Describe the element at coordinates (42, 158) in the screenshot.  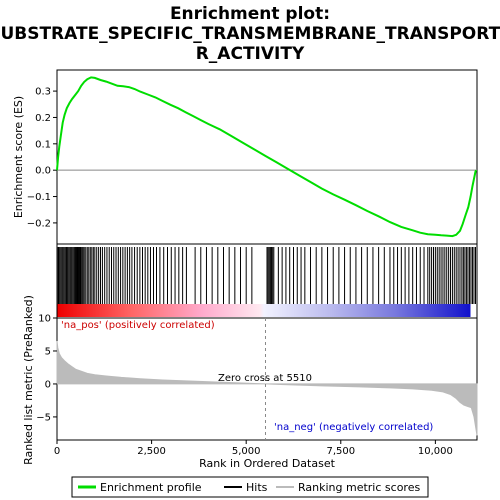
I see `es-y-axis: −0.2 −0.1 0.0 0.1 0.2 0.3` at that location.